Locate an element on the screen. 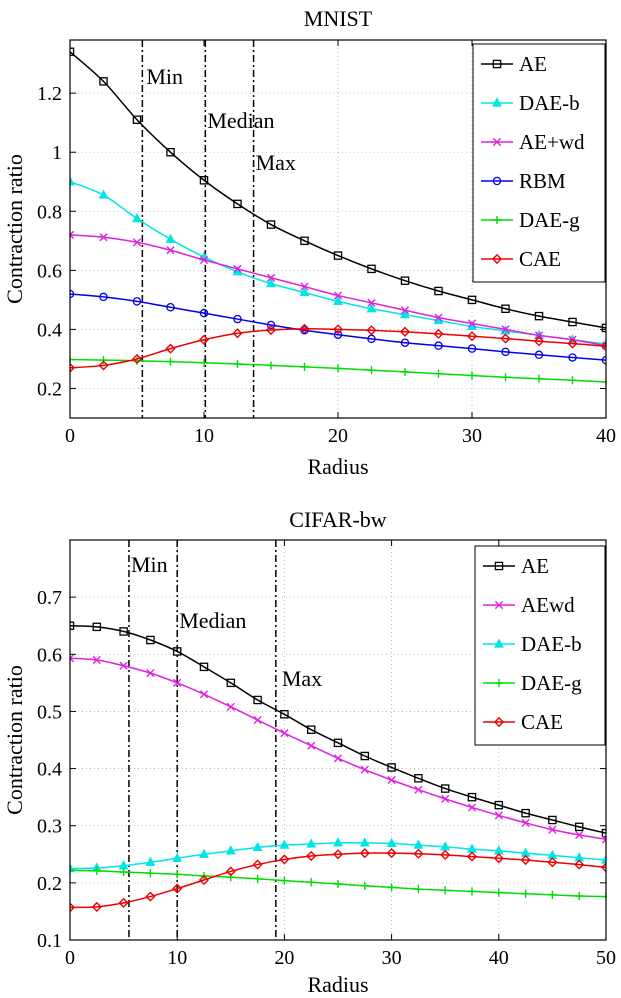 This screenshot has height=998, width=621. y-tick-label: 0.8 is located at coordinates (49, 212).